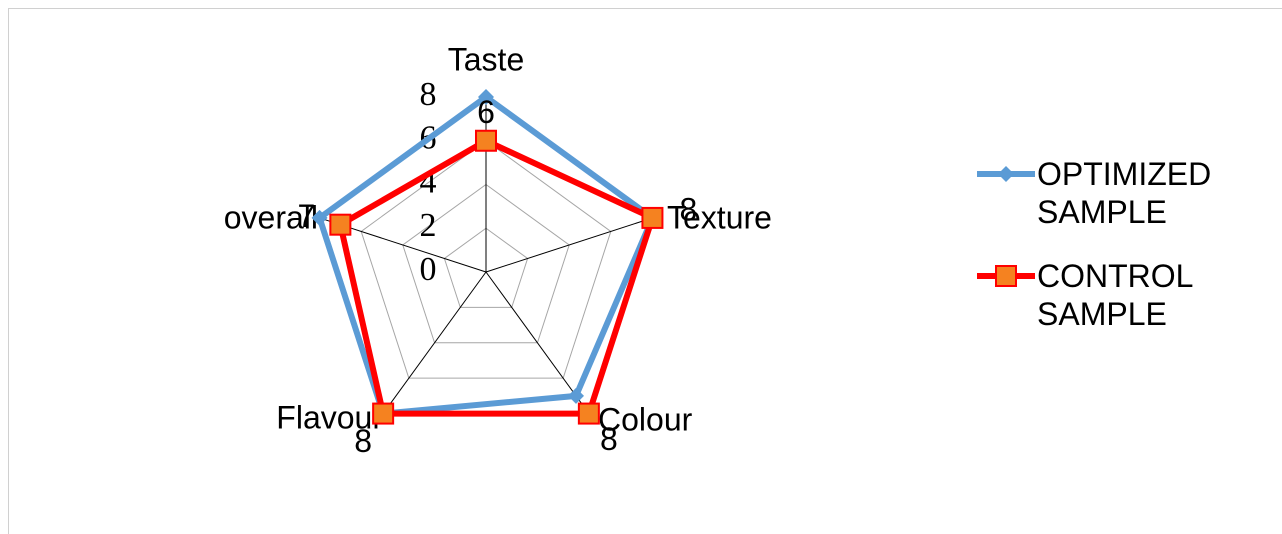 This screenshot has height=534, width=1282. Describe the element at coordinates (486, 59) in the screenshot. I see `category-label: Taste` at that location.